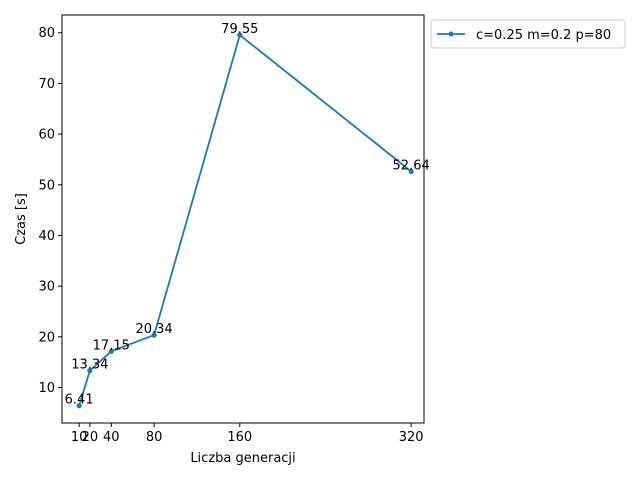  What do you see at coordinates (90, 437) in the screenshot?
I see `x-tick-label: 20` at bounding box center [90, 437].